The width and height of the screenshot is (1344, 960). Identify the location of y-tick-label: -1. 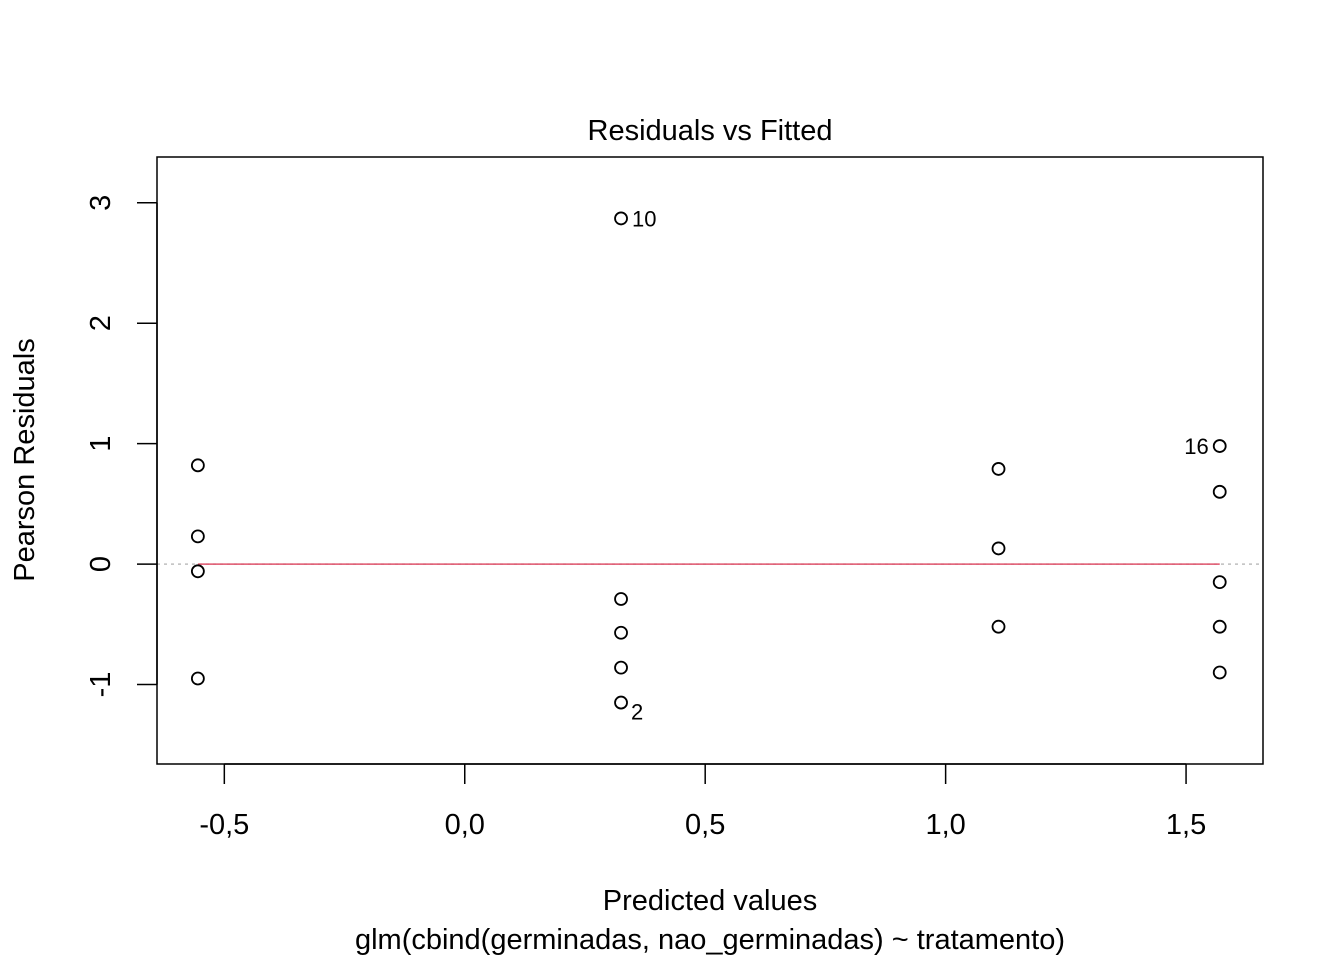
(101, 685).